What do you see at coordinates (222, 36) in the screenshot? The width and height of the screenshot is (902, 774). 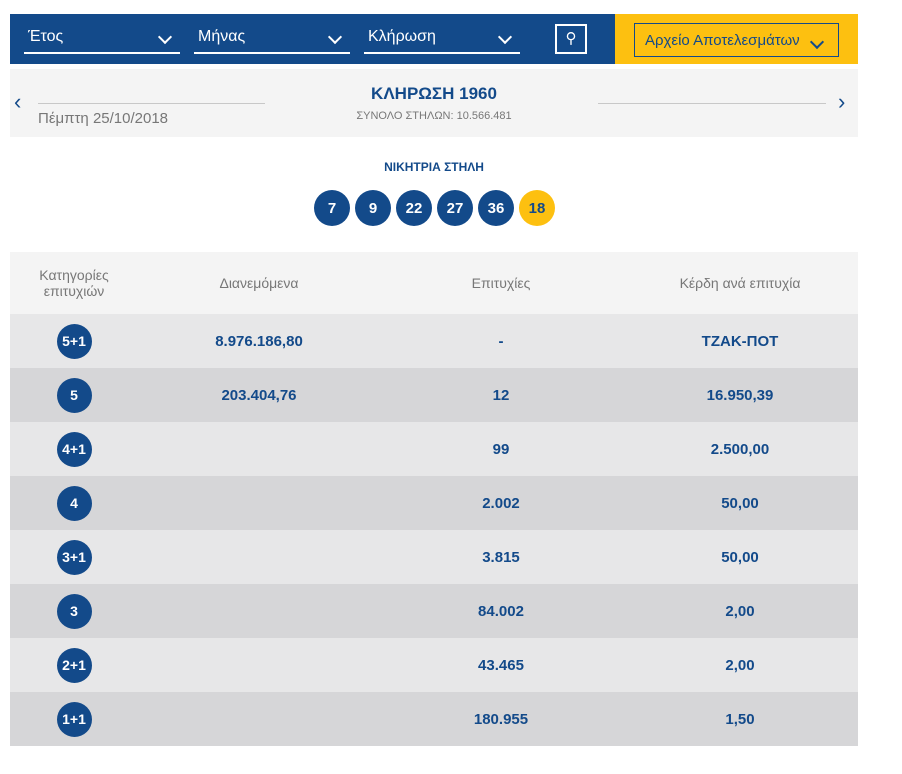 I see `month-label: Μήνας` at bounding box center [222, 36].